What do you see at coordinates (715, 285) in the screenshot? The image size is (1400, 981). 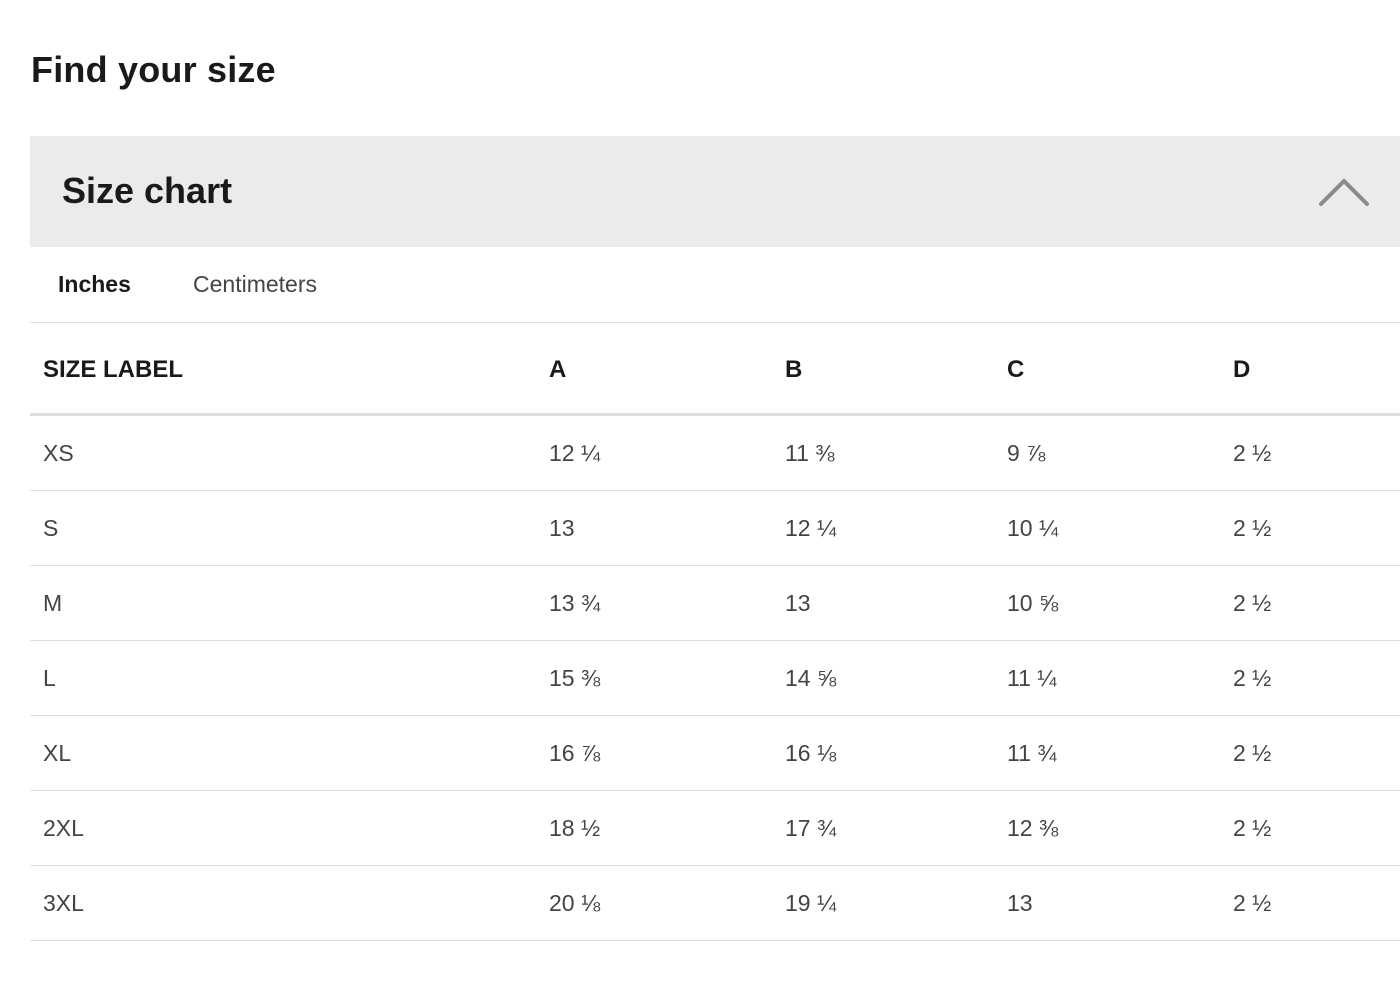 I see `unit-tabs: Inches Centimeters` at bounding box center [715, 285].